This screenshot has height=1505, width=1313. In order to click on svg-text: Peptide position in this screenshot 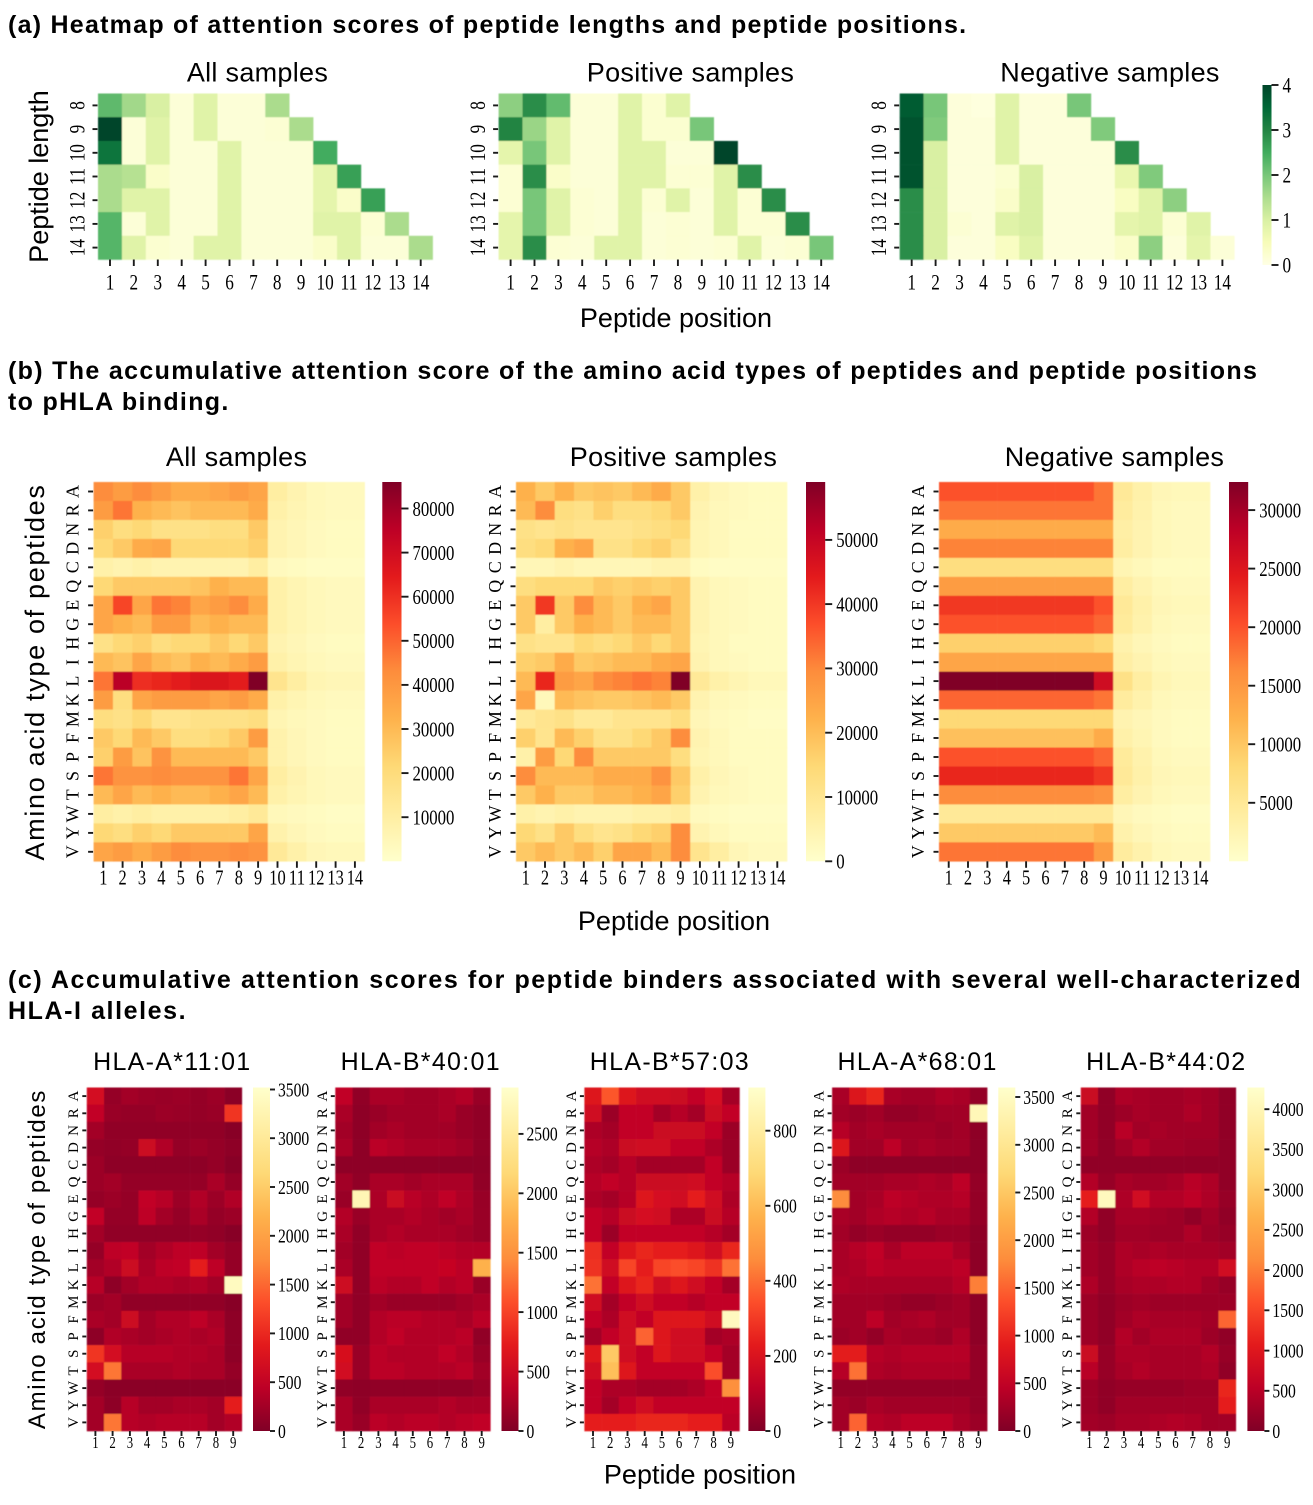, I will do `click(674, 921)`.